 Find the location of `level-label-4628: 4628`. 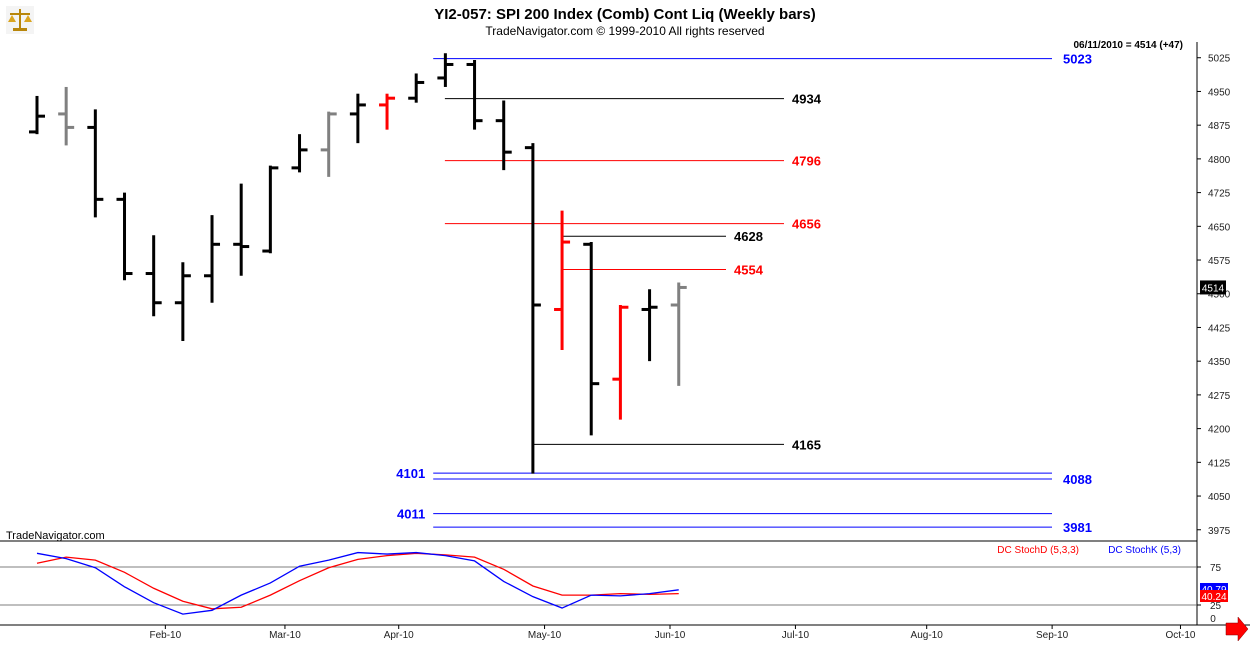

level-label-4628: 4628 is located at coordinates (748, 236).